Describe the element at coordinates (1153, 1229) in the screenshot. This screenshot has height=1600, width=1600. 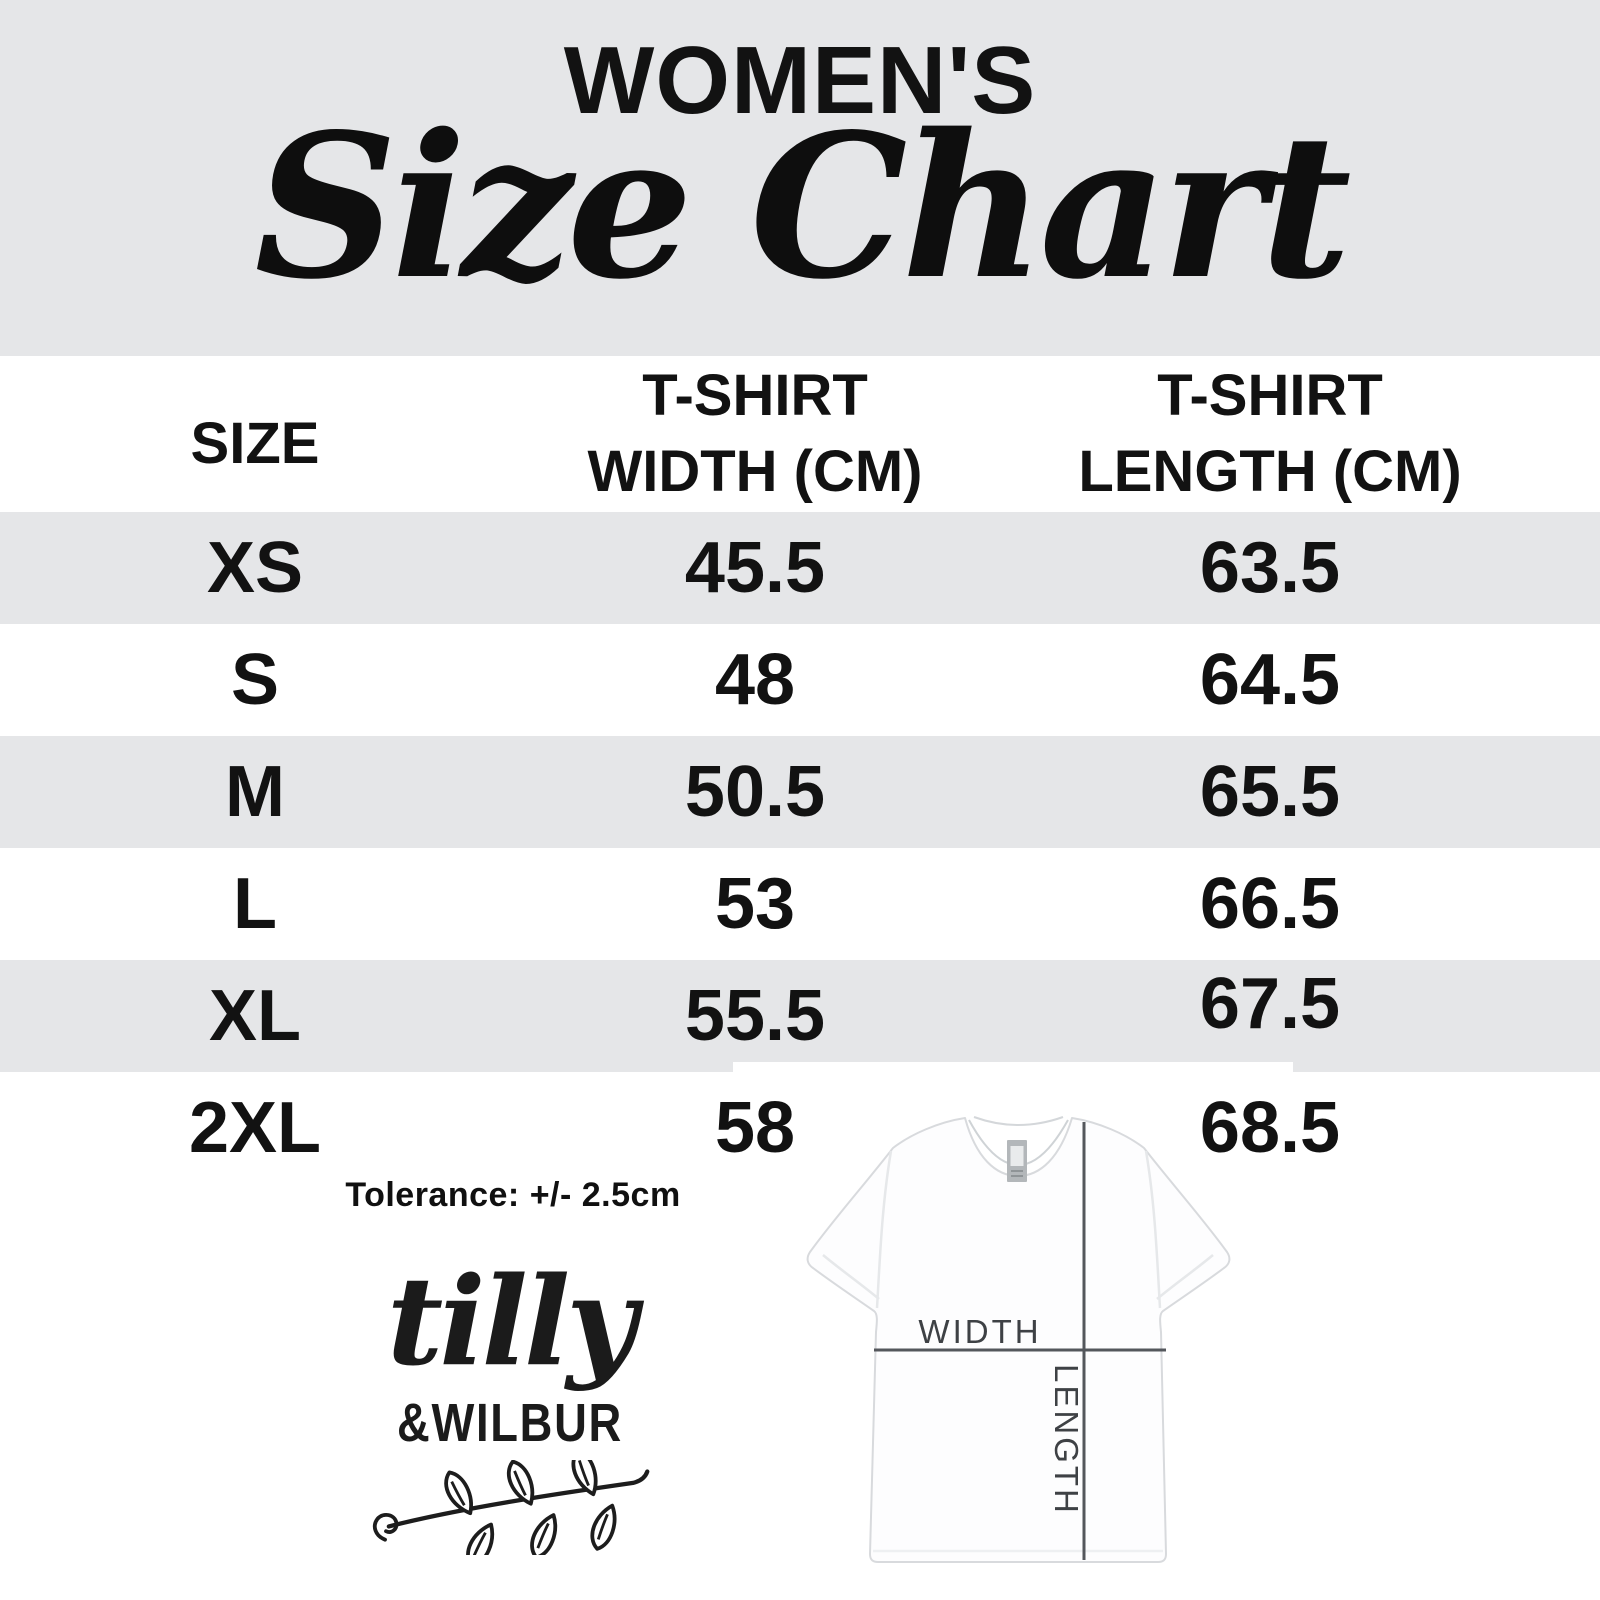
I see `right-armhole-seam` at that location.